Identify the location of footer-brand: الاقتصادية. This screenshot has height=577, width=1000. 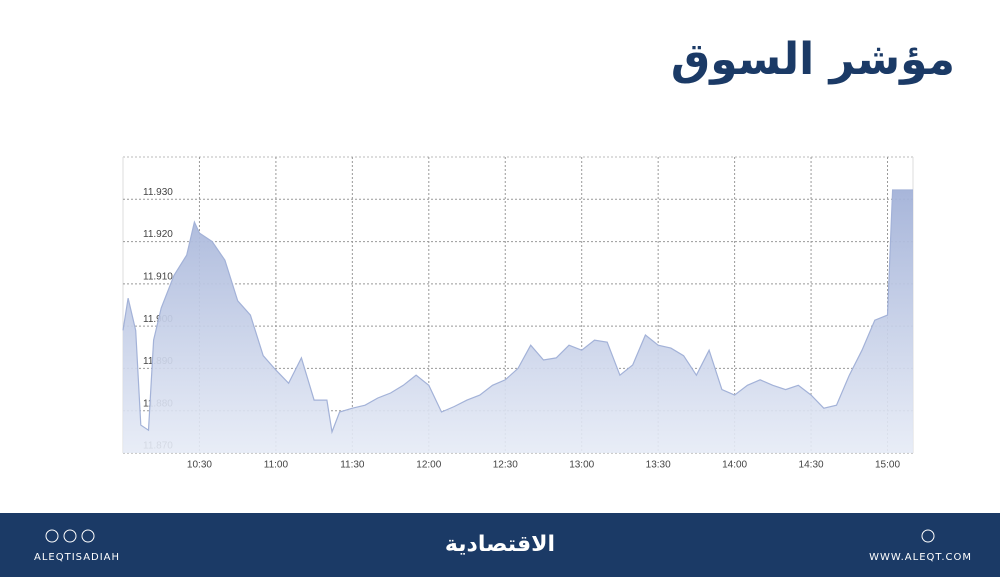
(500, 544).